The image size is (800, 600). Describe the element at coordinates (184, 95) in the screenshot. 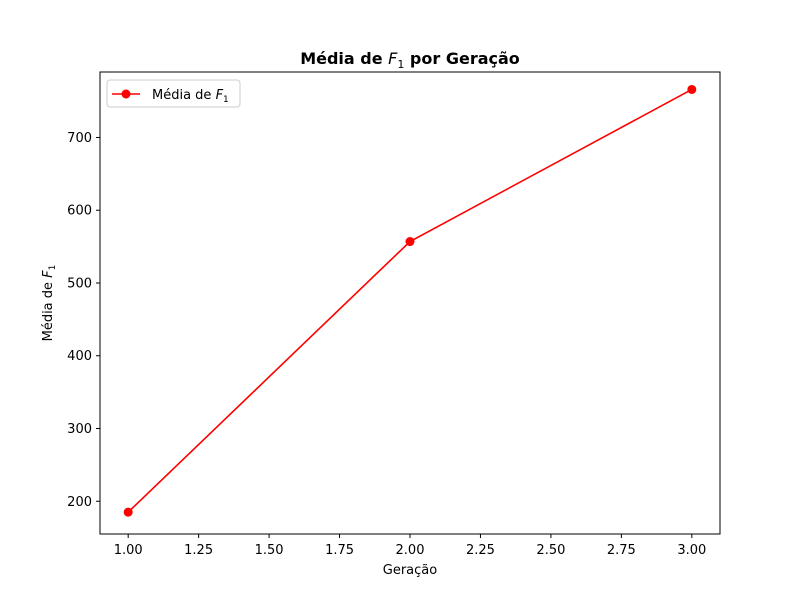

I see `legend-label-prefix: Média de` at that location.